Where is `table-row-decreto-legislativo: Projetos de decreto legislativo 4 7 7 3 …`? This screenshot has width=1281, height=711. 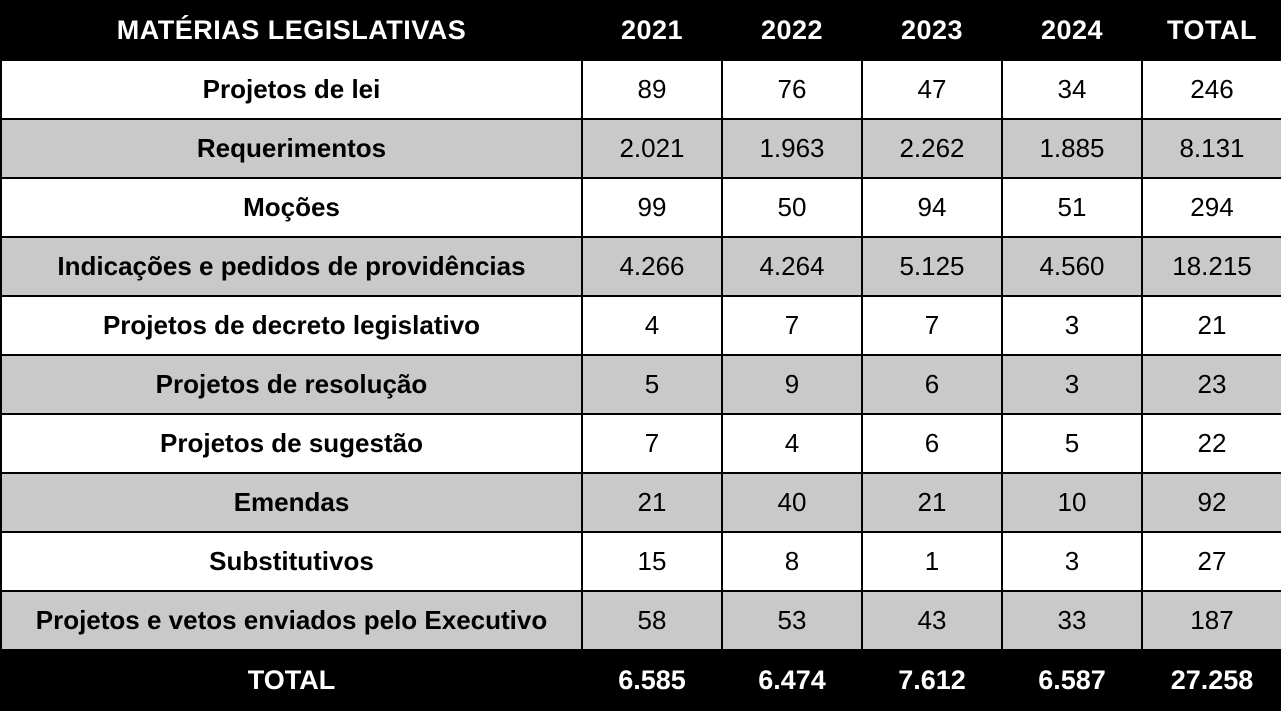
table-row-decreto-legislativo: Projetos de decreto legislativo 4 7 7 3 … is located at coordinates (640, 325).